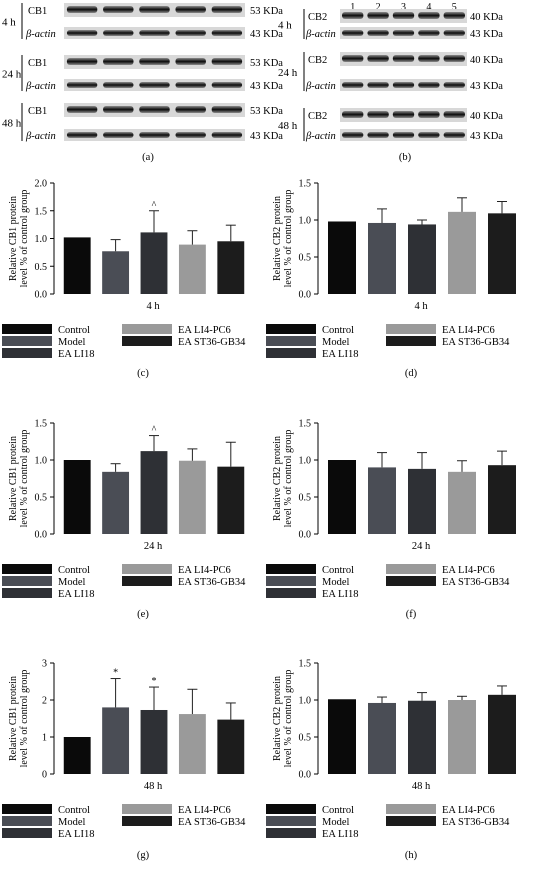  Describe the element at coordinates (476, 582) in the screenshot. I see `legend-label: EA ST36-GB34` at that location.